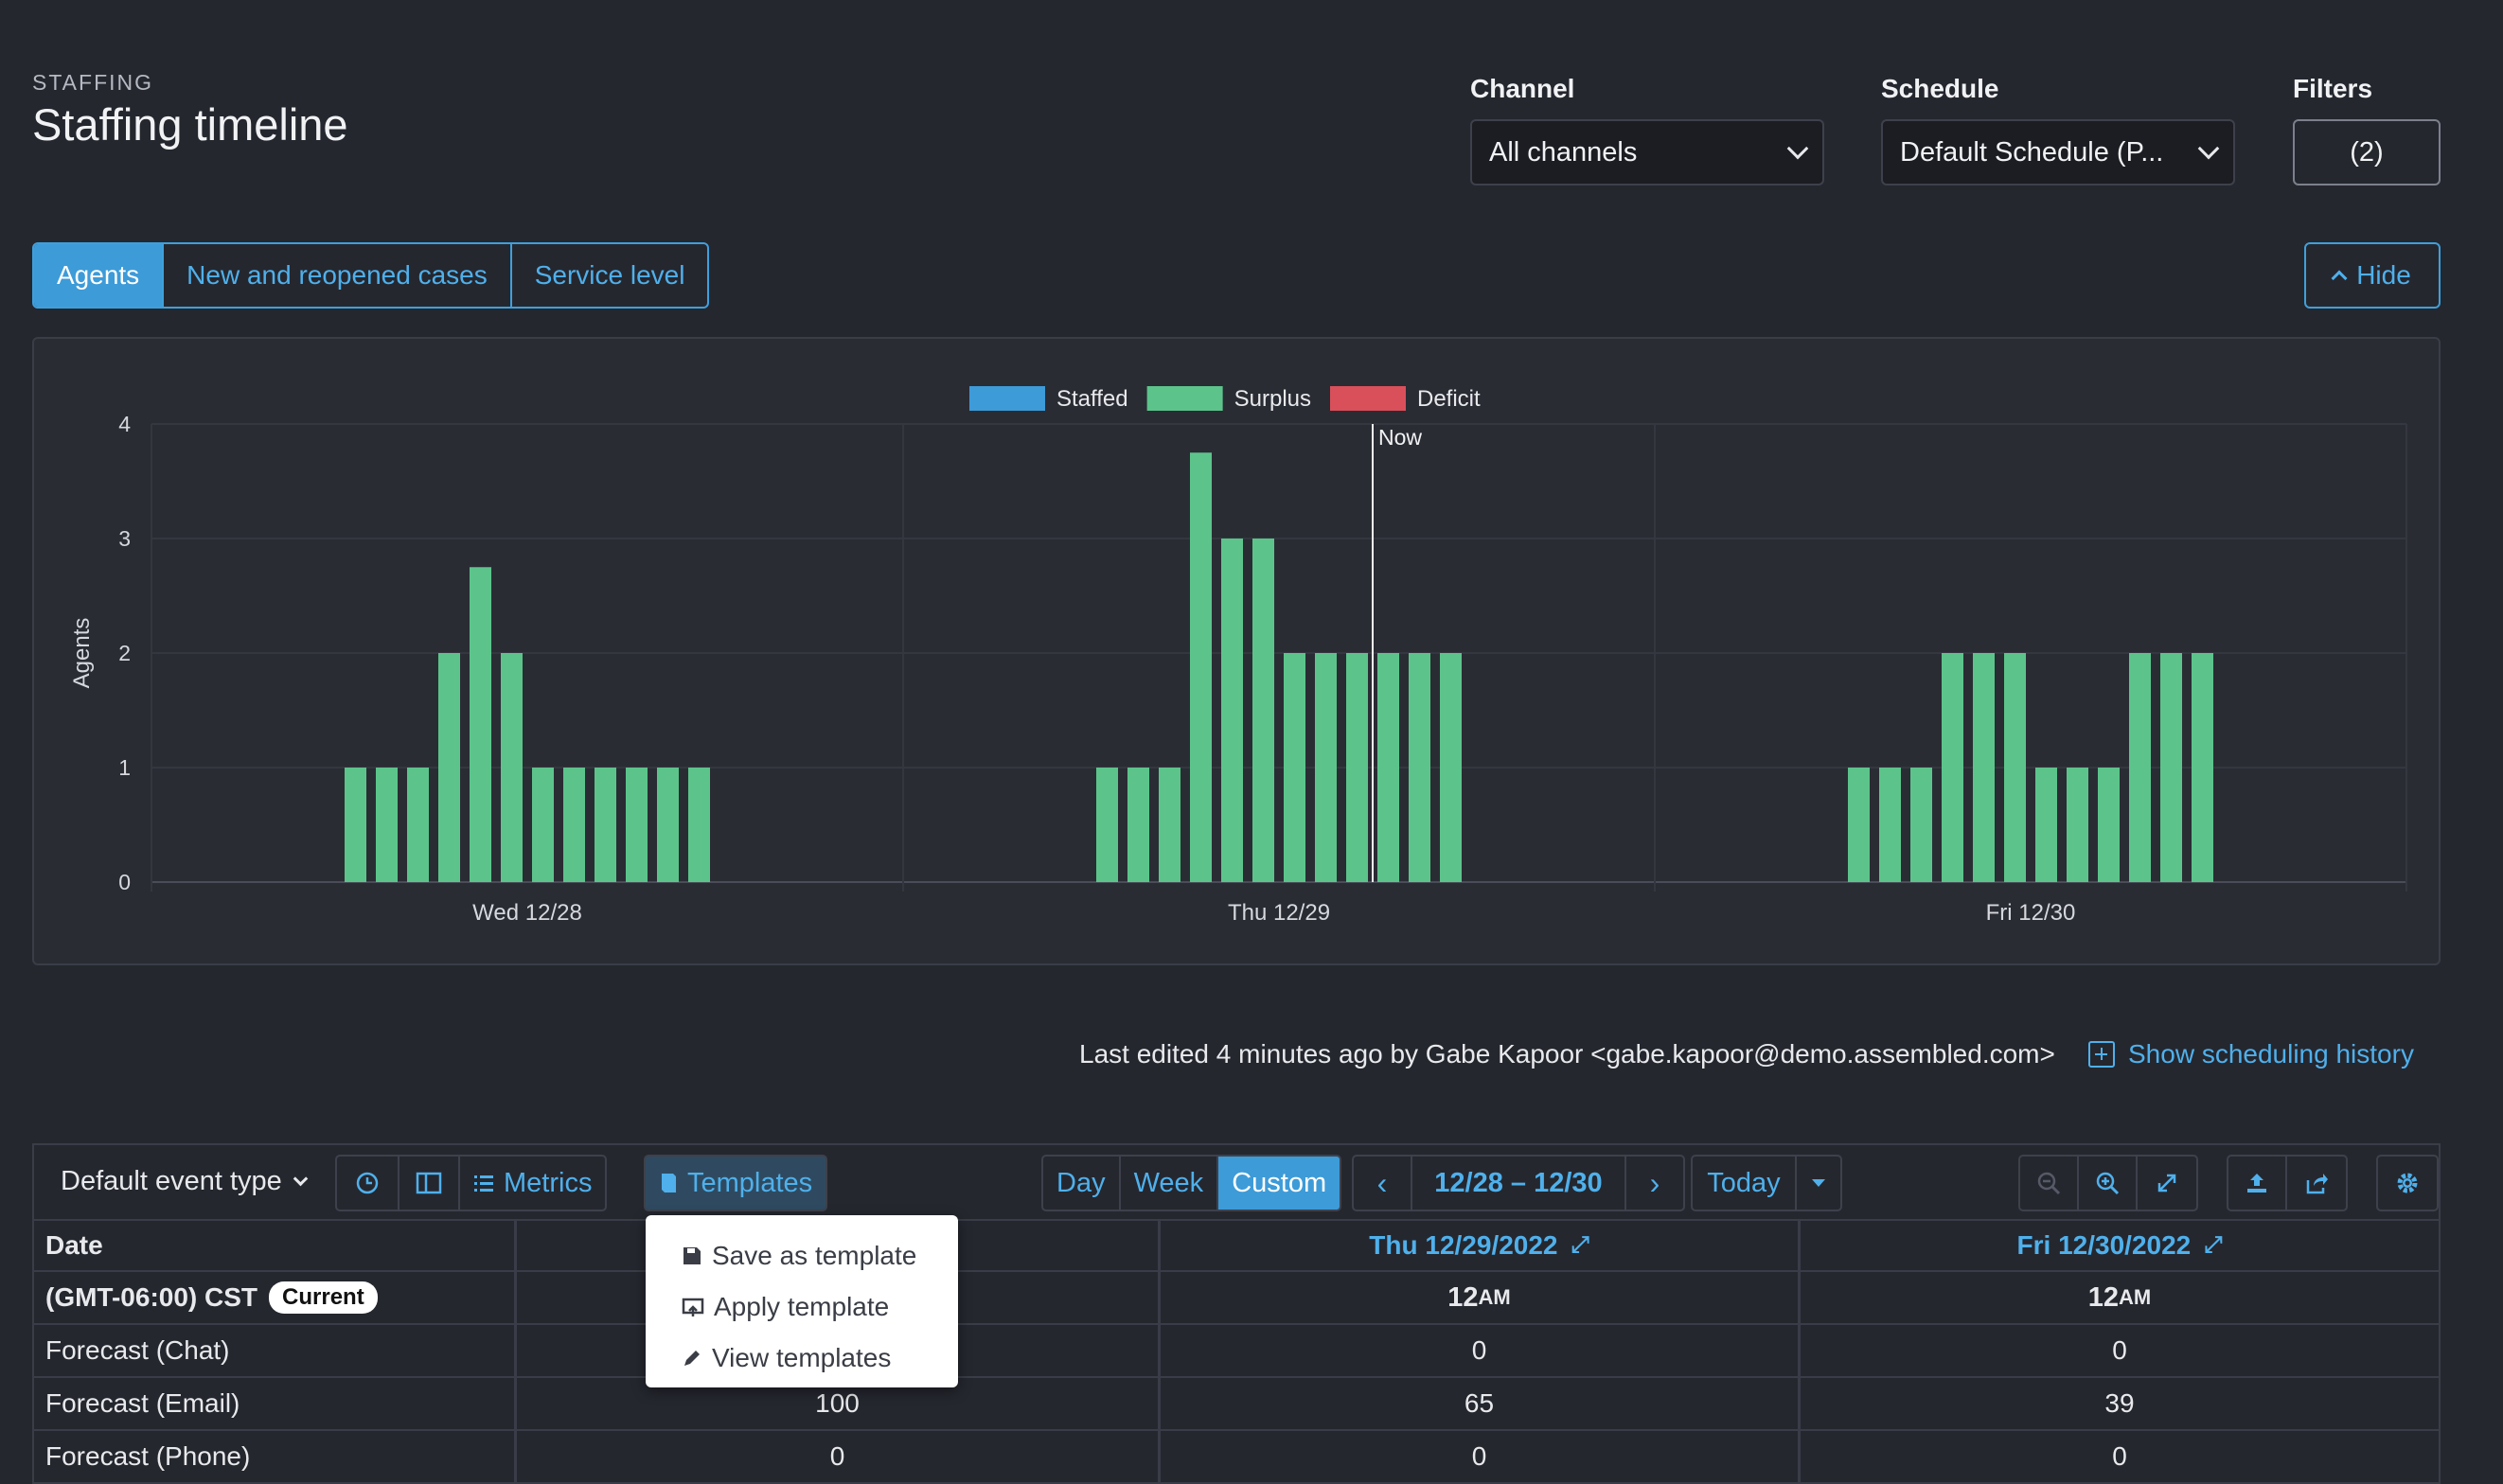 The height and width of the screenshot is (1484, 2503). Describe the element at coordinates (1523, 88) in the screenshot. I see `channel-label: Channel` at that location.